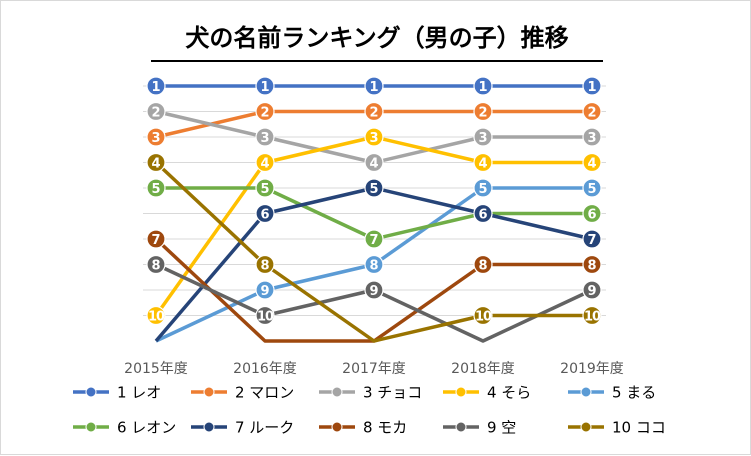 Image resolution: width=751 pixels, height=456 pixels. I want to click on legend-item: 2 マロン, so click(242, 393).